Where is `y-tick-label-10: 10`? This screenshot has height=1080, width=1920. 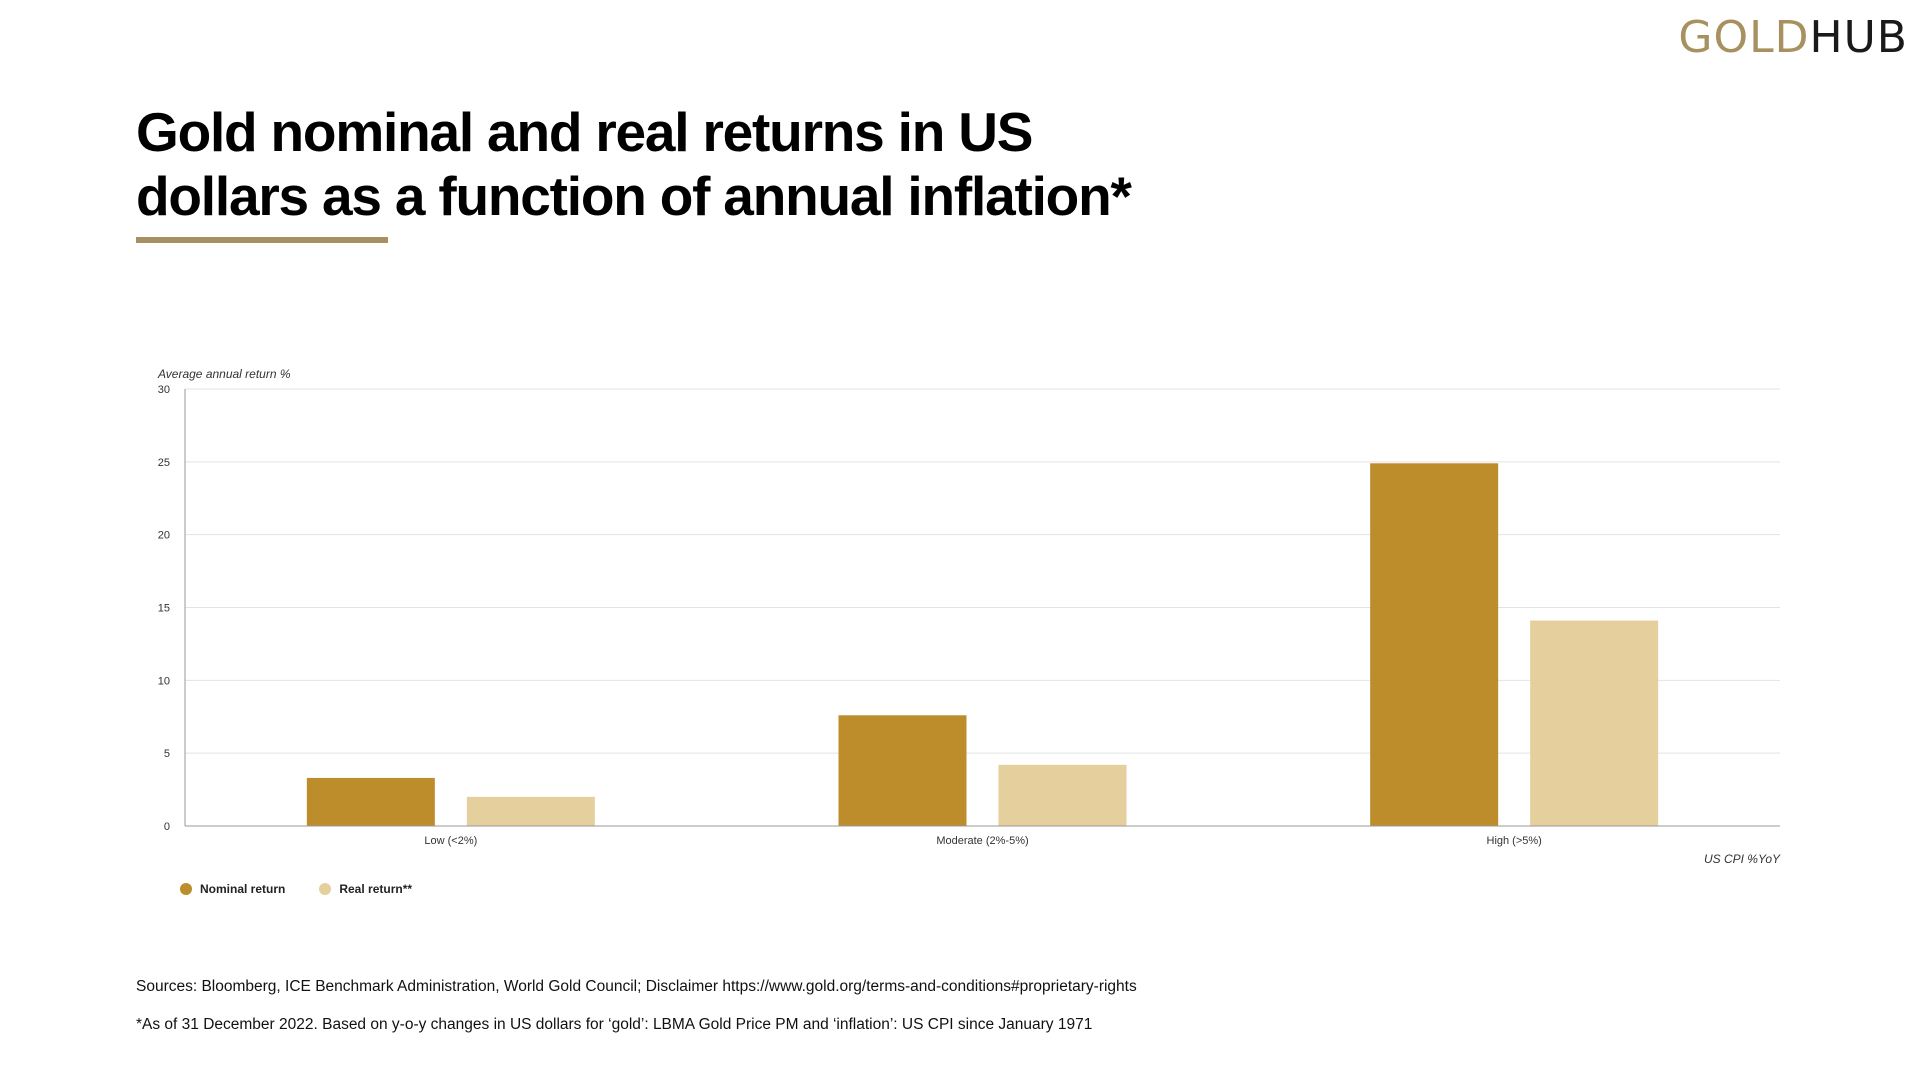 y-tick-label-10: 10 is located at coordinates (164, 681).